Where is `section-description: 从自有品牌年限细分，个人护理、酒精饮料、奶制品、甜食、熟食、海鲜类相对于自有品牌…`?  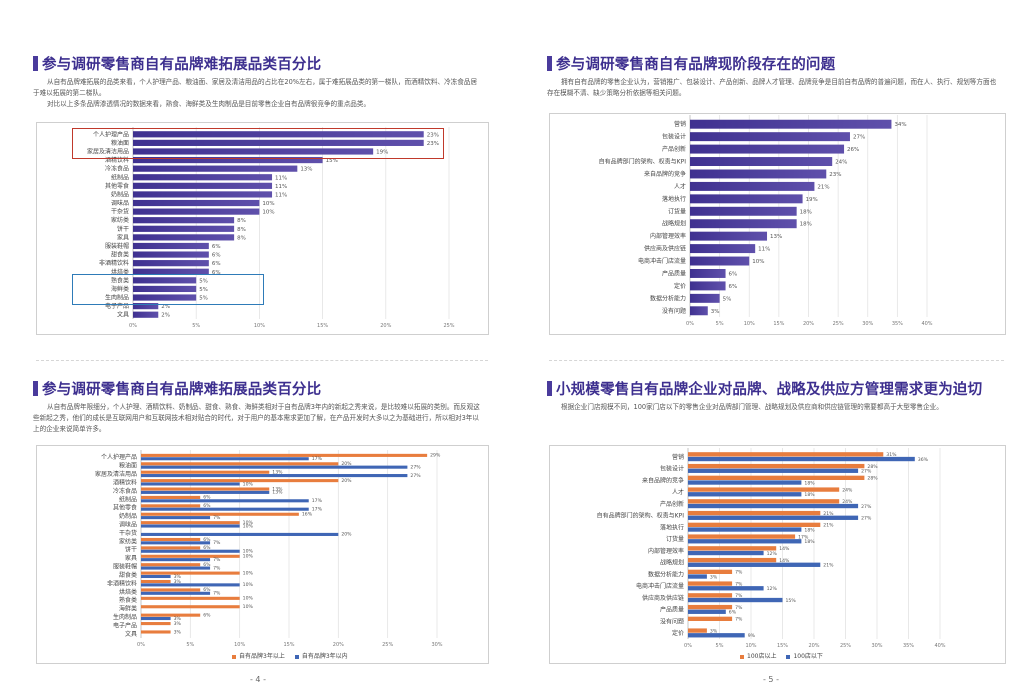 section-description: 从自有品牌年限细分，个人护理、酒精饮料、奶制品、甜食、熟食、海鲜类相对于自有品牌… is located at coordinates (258, 418).